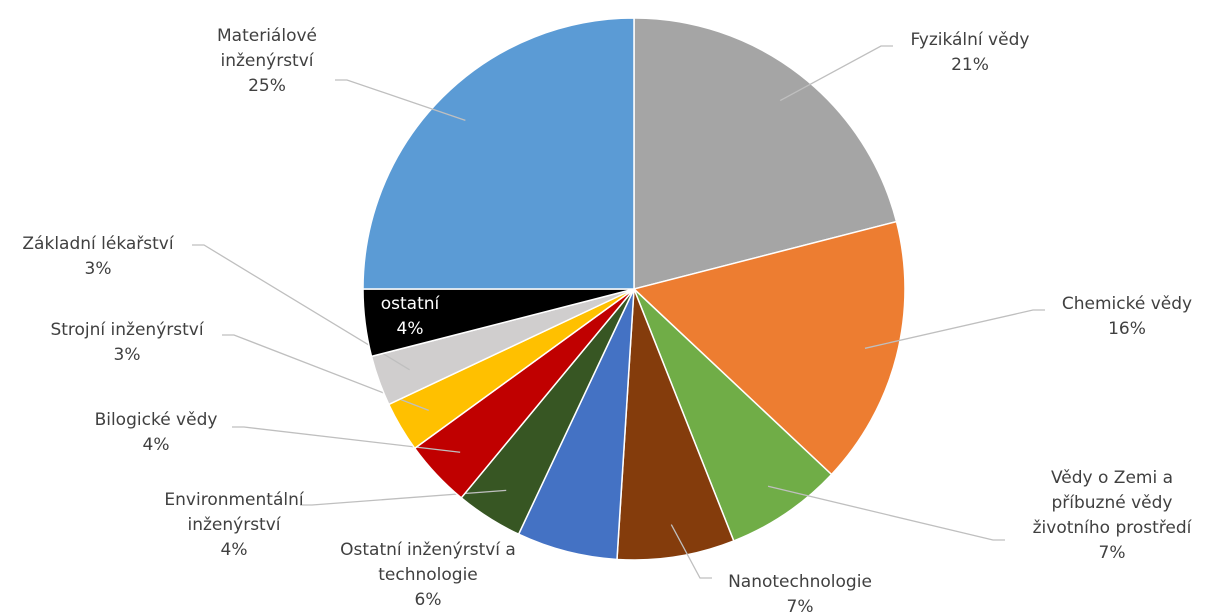 The image size is (1207, 615). I want to click on slice-label: ostatní 4%, so click(410, 317).